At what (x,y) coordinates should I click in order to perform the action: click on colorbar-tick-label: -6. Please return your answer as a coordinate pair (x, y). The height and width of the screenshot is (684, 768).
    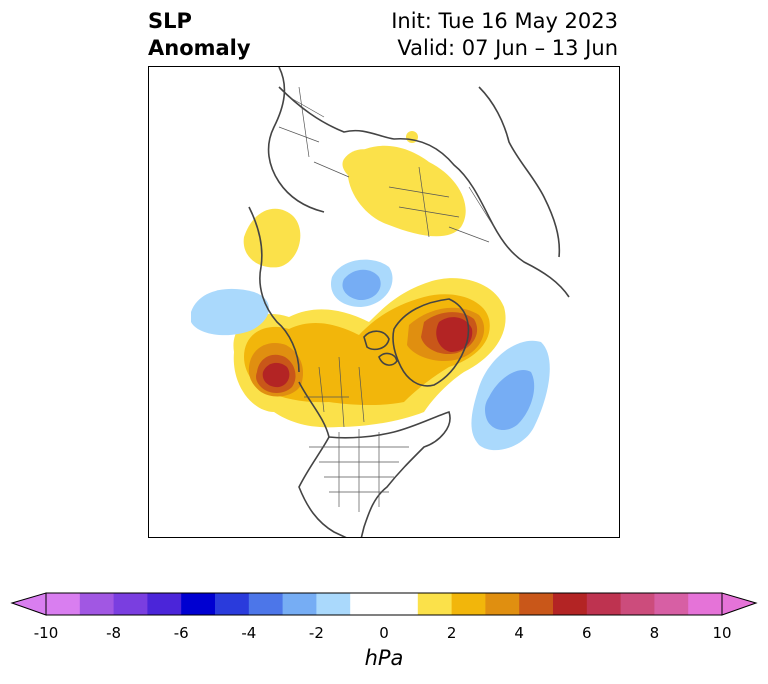
    Looking at the image, I should click on (181, 633).